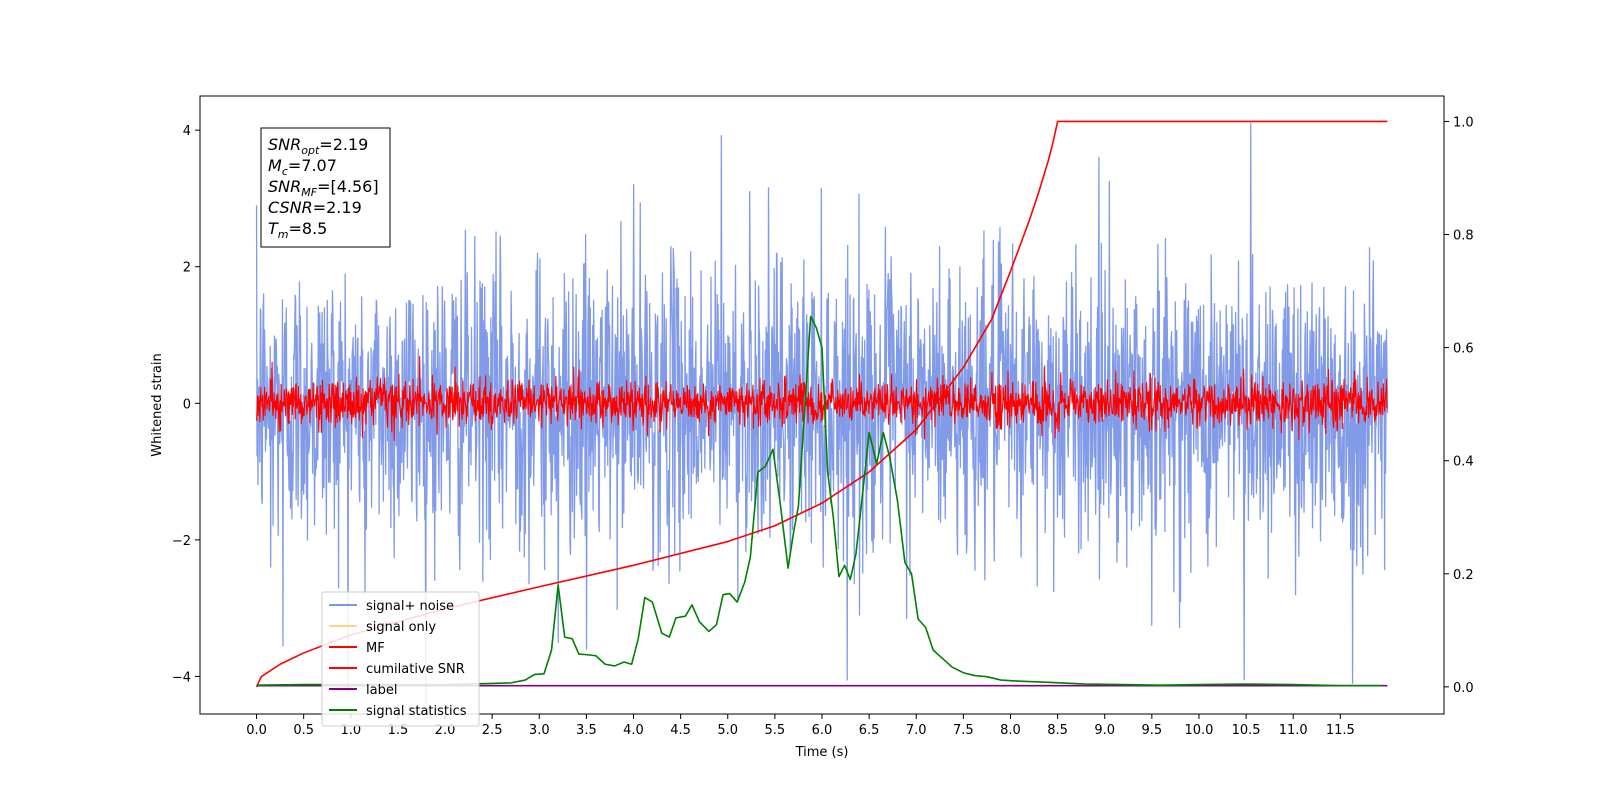 The height and width of the screenshot is (800, 1600). Describe the element at coordinates (415, 669) in the screenshot. I see `legend-label: cumilative SNR` at that location.